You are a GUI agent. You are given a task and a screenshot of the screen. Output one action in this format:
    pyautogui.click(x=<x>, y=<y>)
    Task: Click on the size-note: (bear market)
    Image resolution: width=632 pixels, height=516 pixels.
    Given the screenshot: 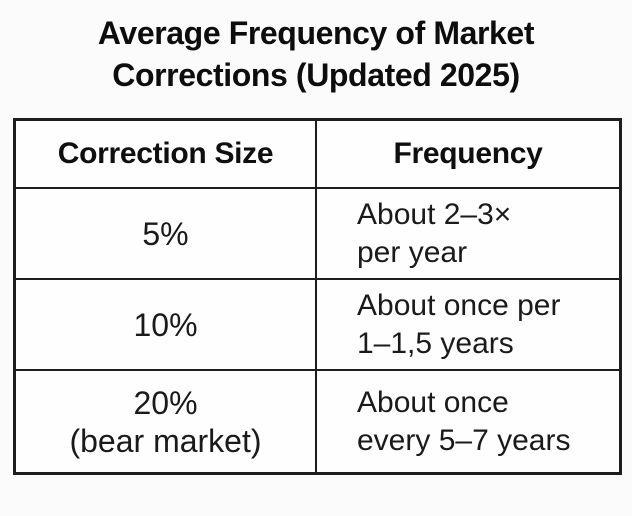 What is the action you would take?
    pyautogui.click(x=165, y=440)
    